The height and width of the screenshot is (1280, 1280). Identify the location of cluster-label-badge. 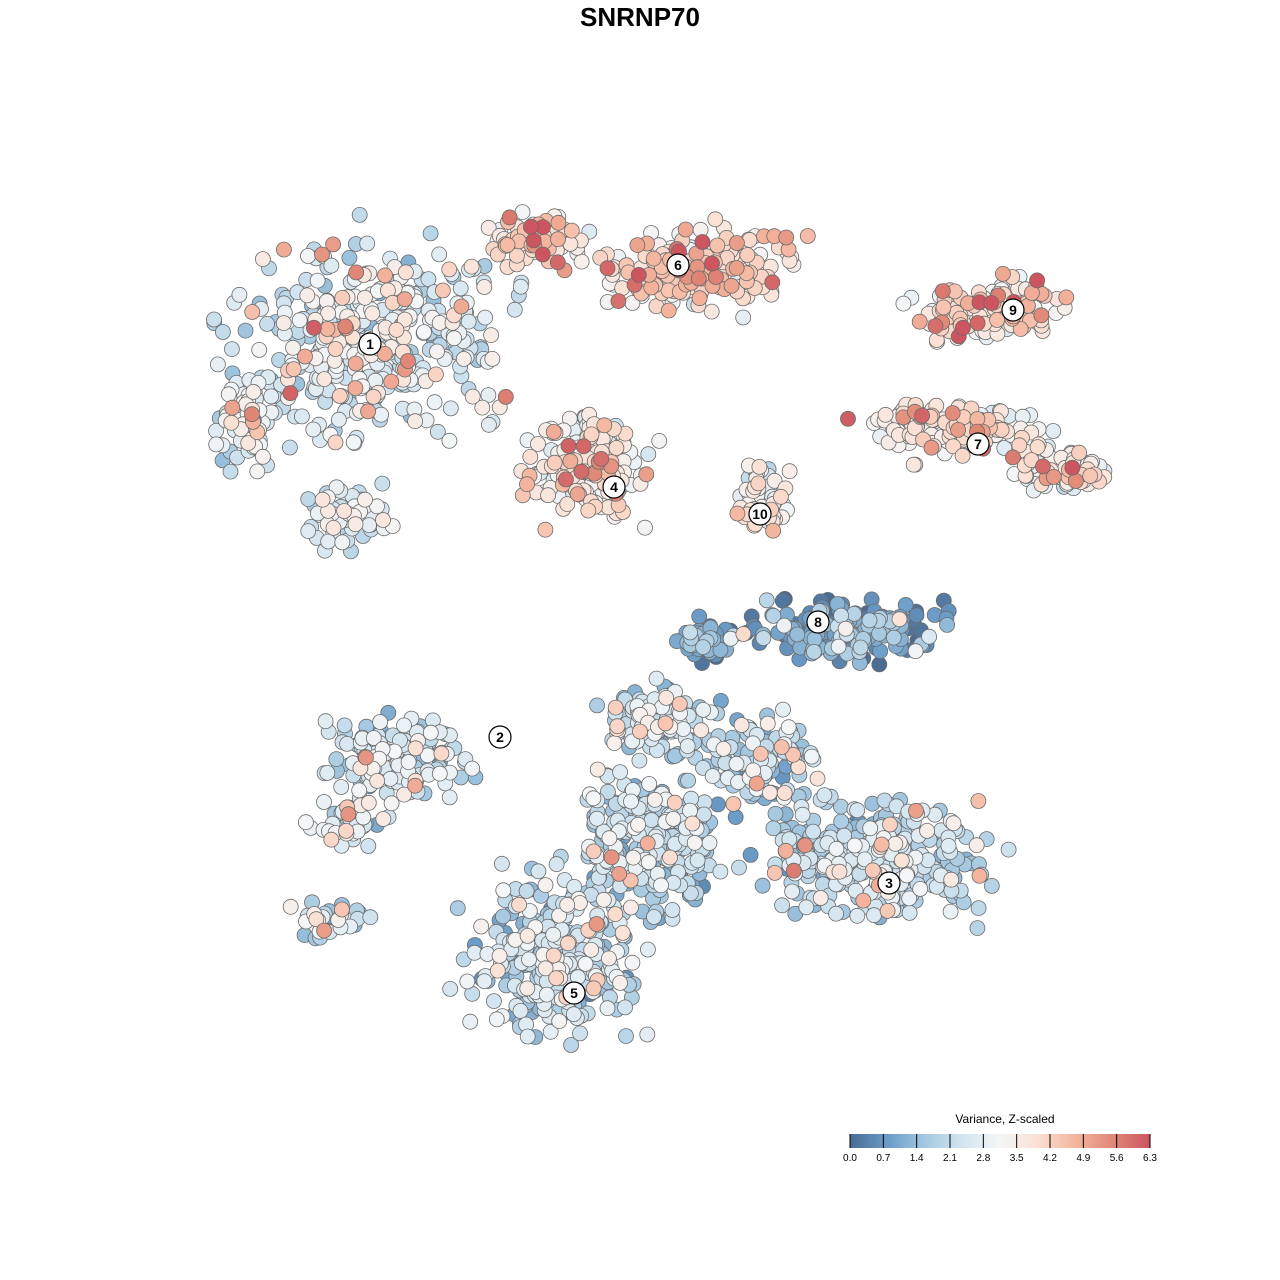
(678, 265).